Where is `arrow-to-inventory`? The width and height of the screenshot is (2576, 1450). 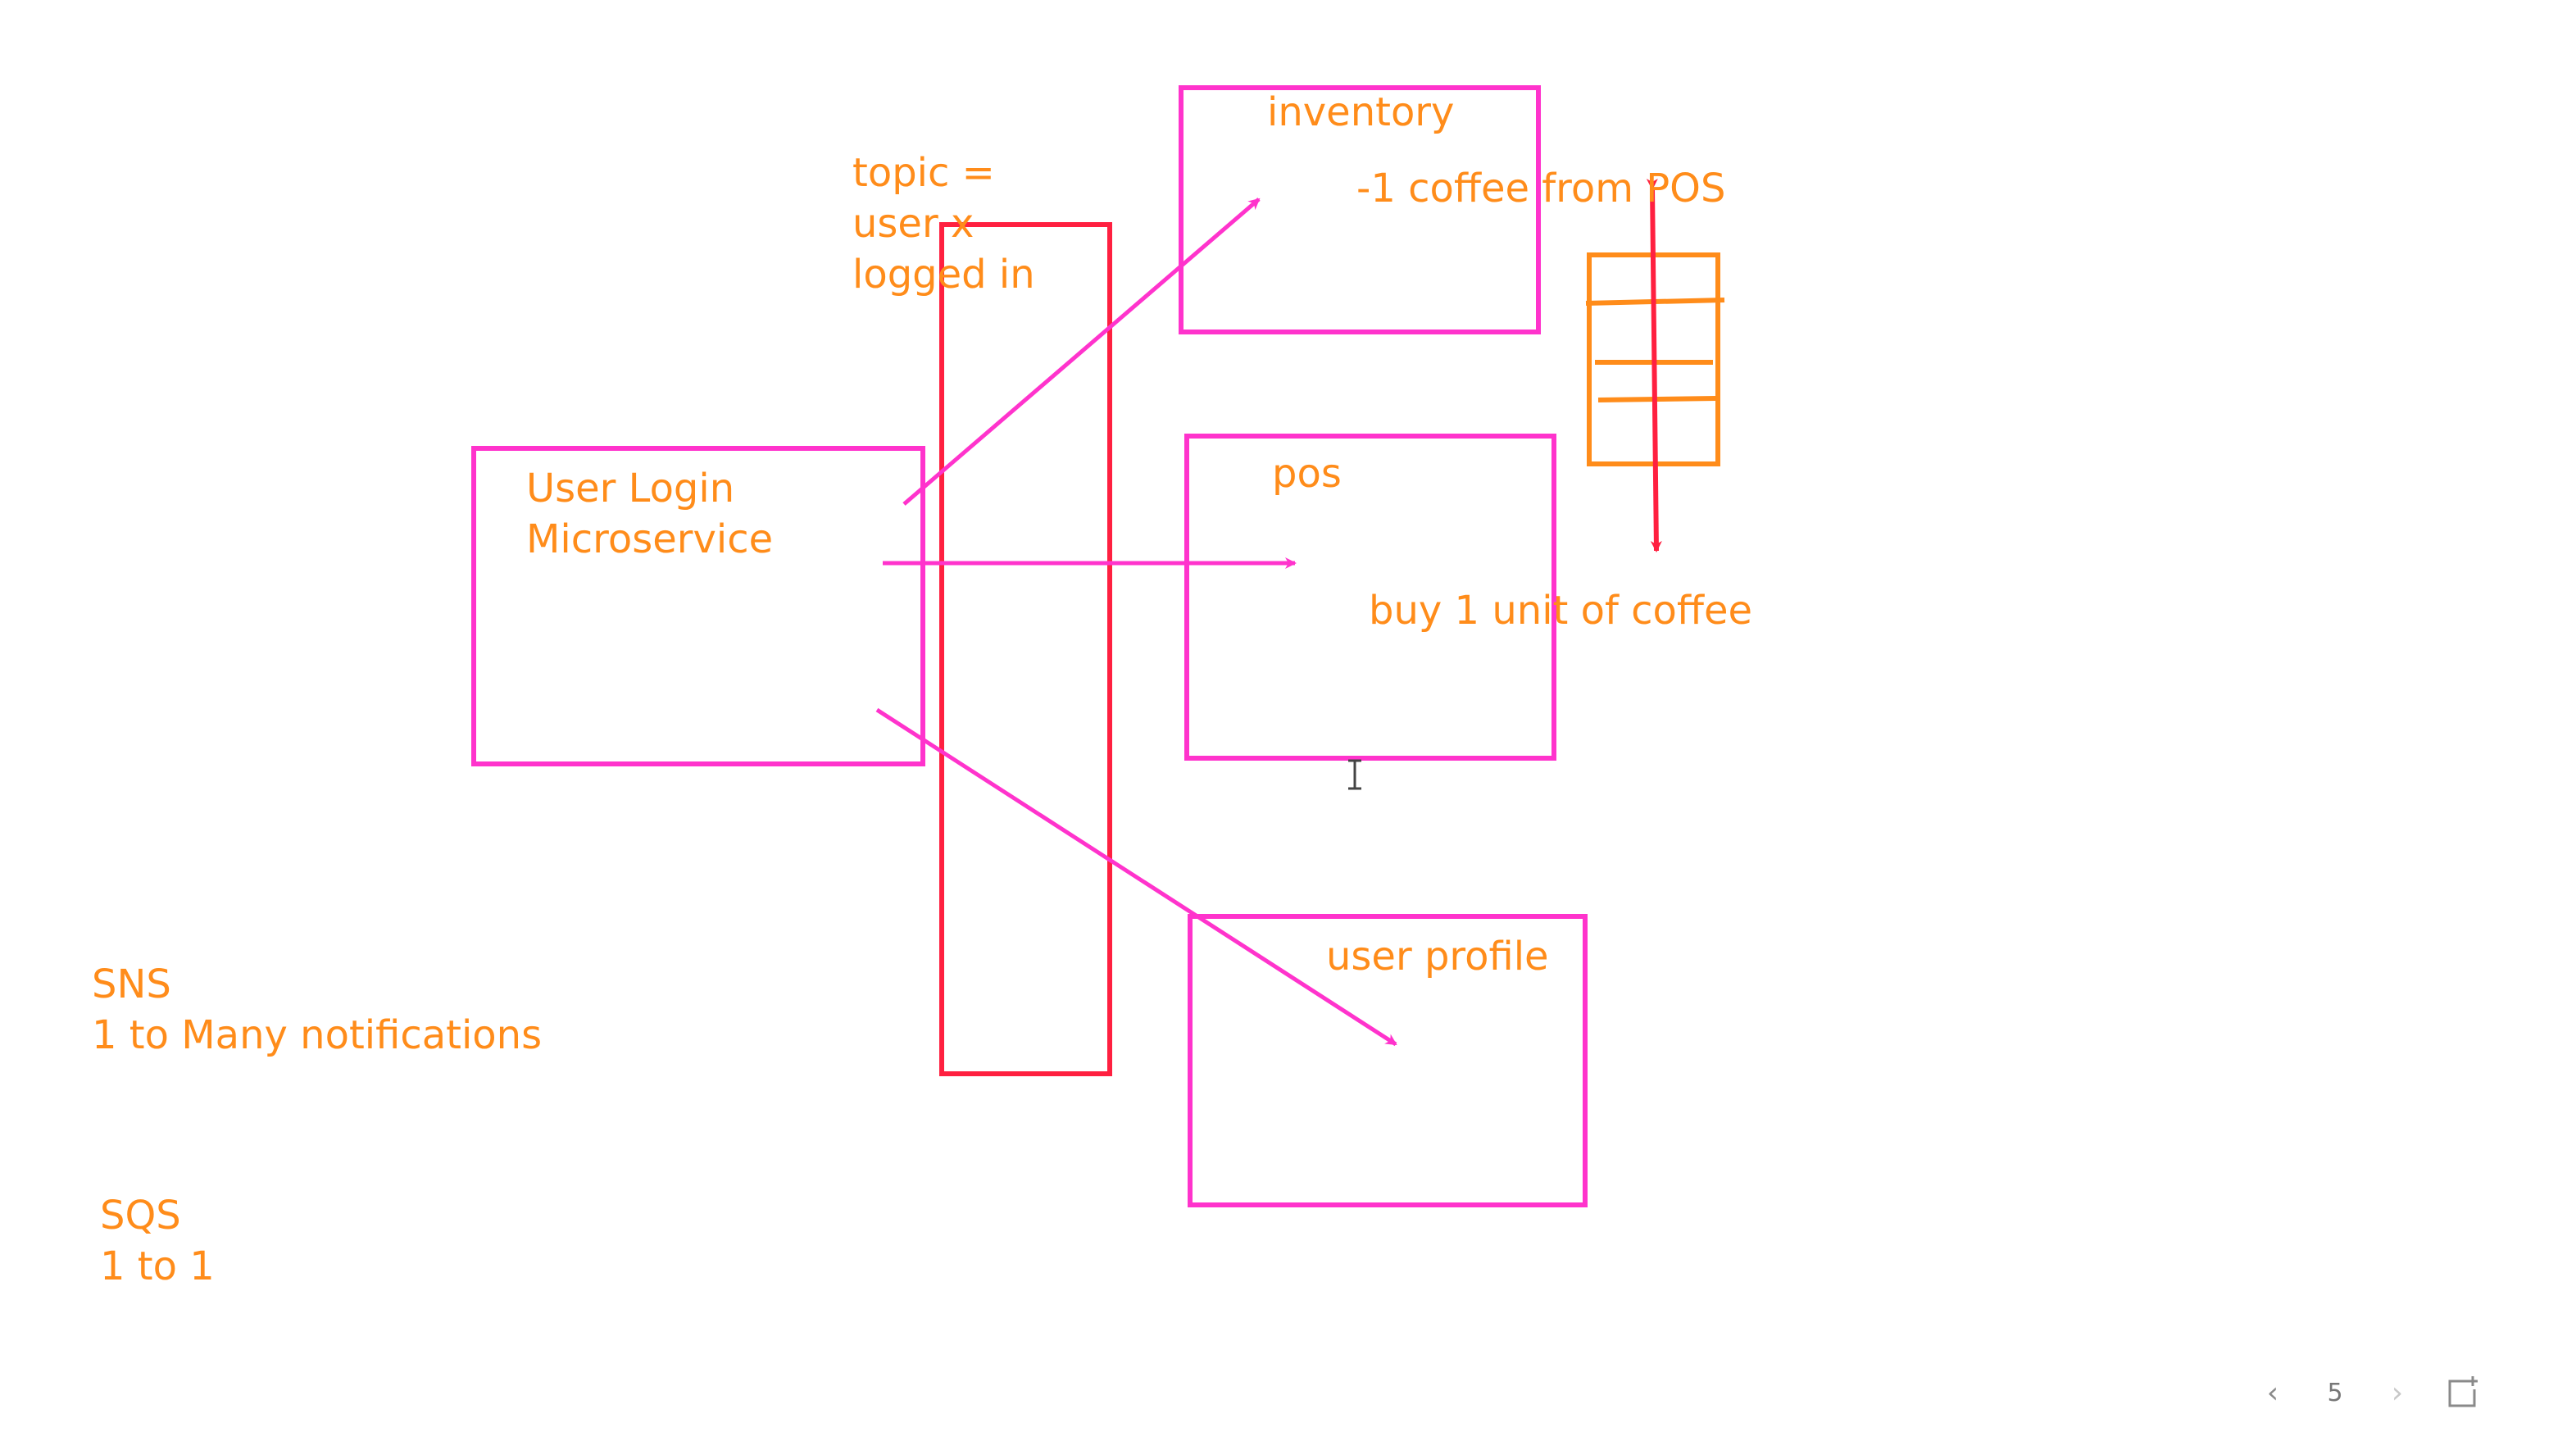
arrow-to-inventory is located at coordinates (1081, 352).